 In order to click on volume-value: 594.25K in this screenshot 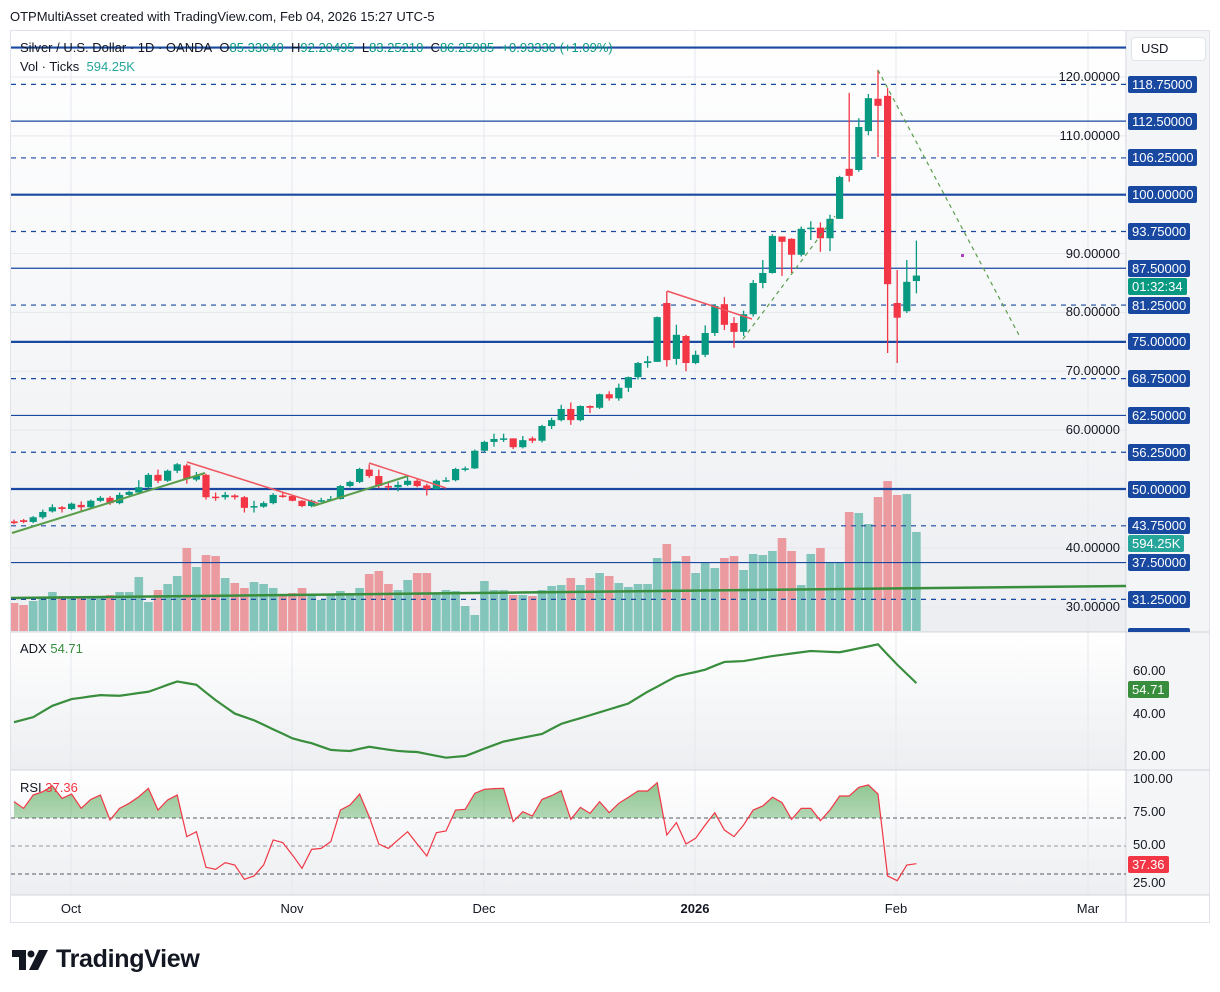, I will do `click(110, 66)`.